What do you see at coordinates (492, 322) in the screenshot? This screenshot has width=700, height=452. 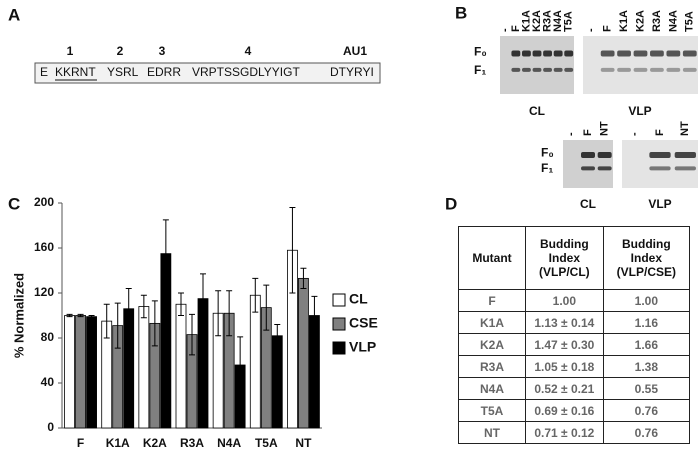 I see `table-cell: K1A` at bounding box center [492, 322].